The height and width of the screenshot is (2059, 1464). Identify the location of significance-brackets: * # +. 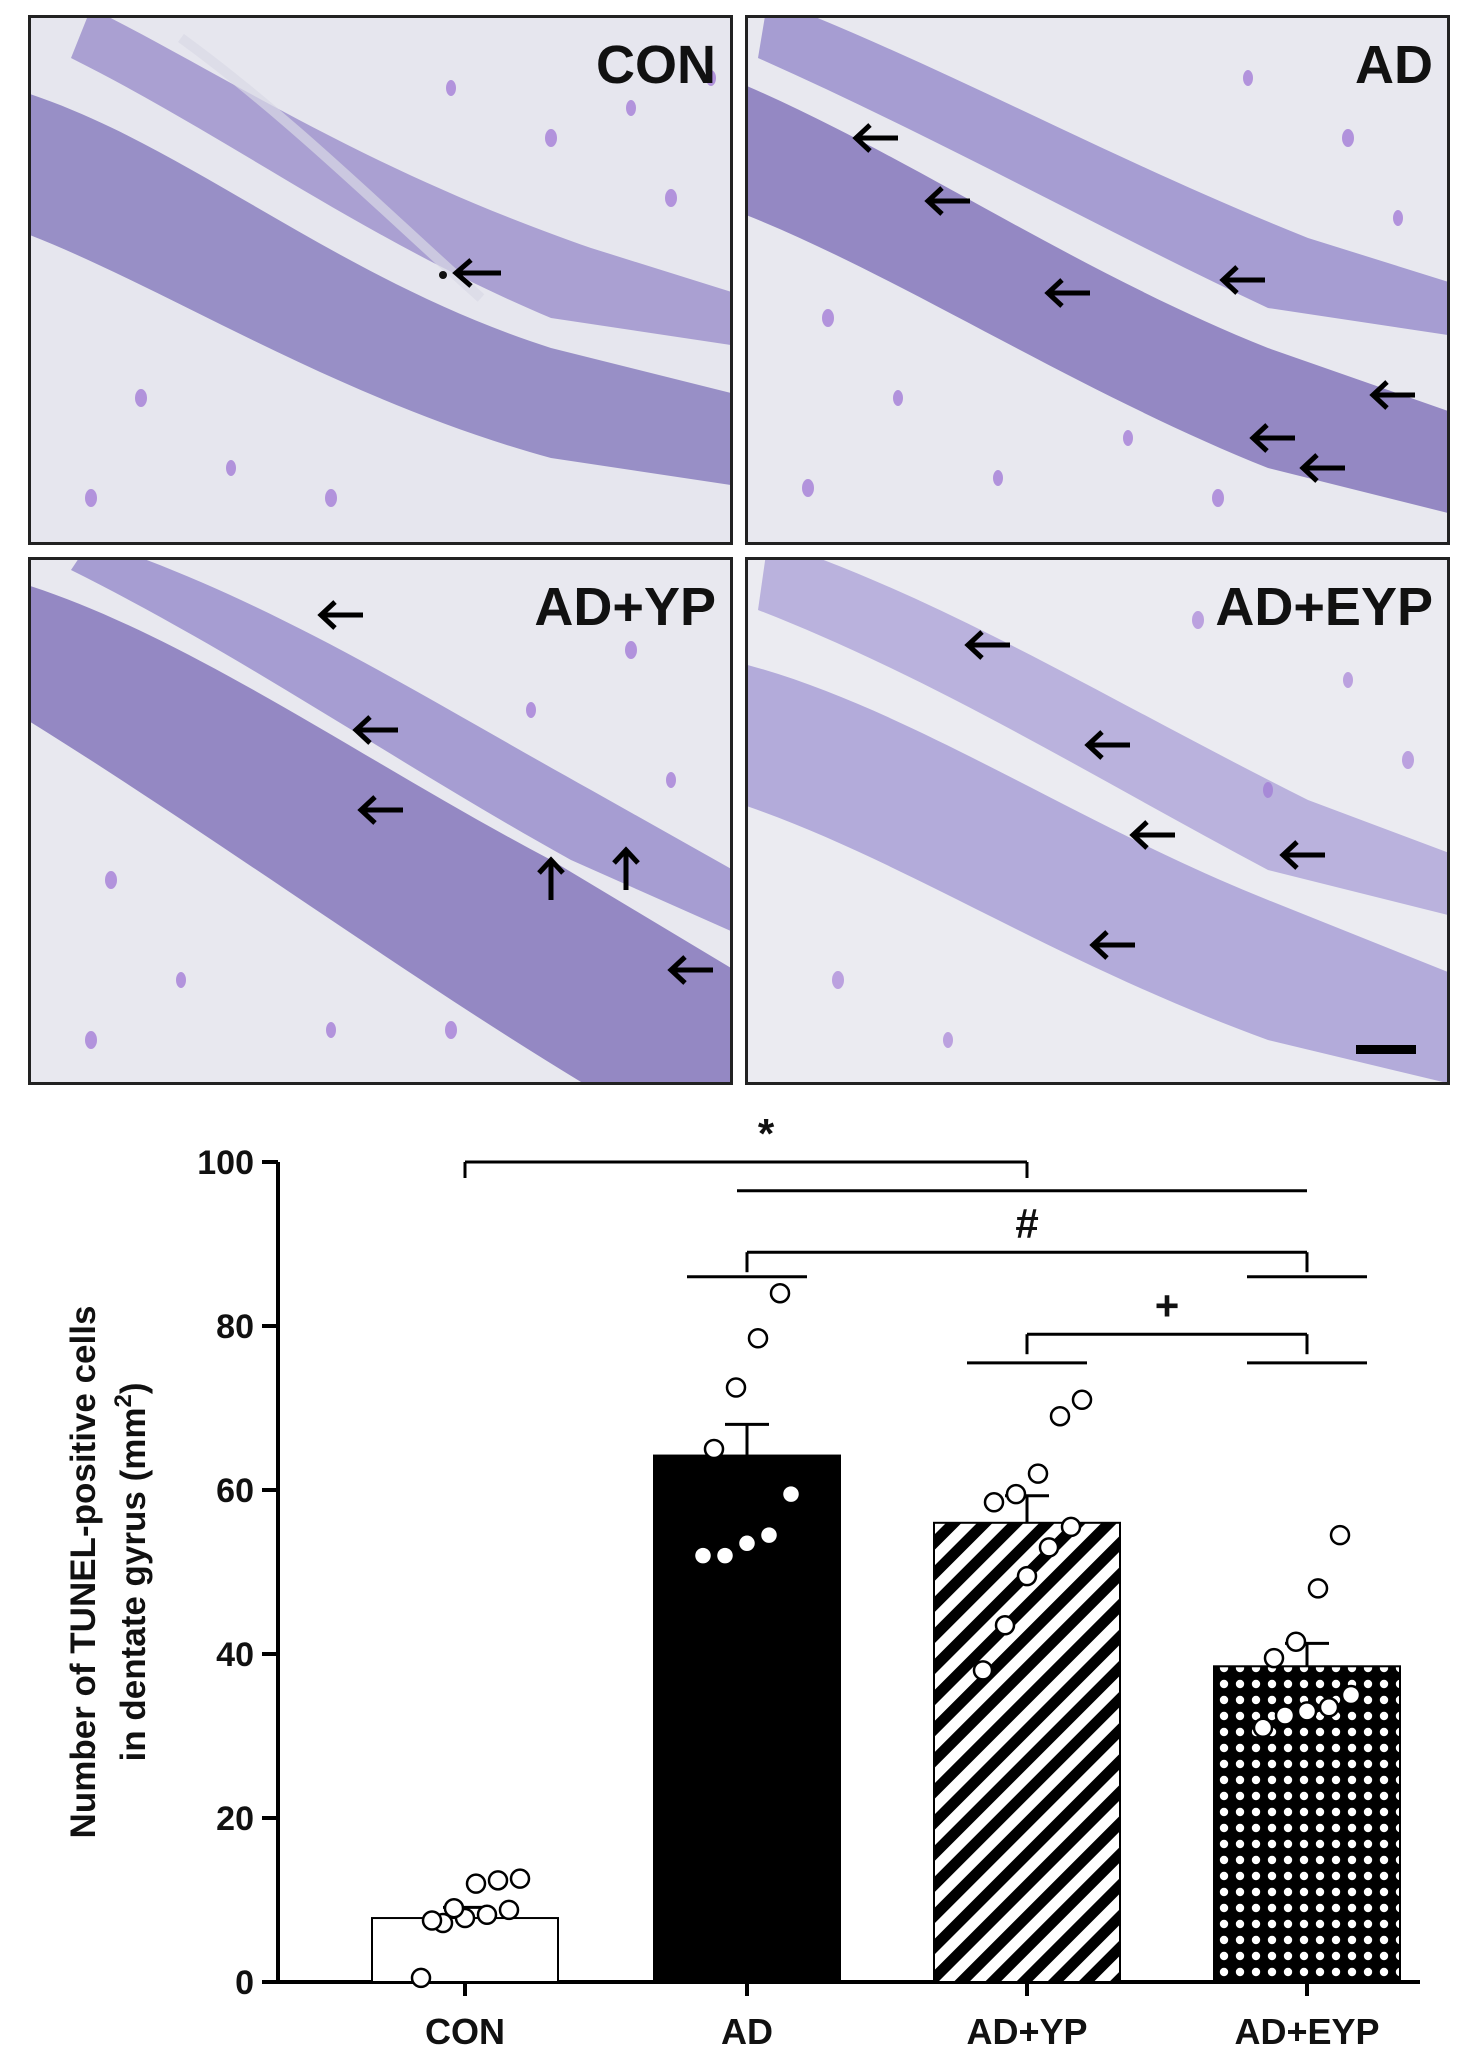
(915, 1237).